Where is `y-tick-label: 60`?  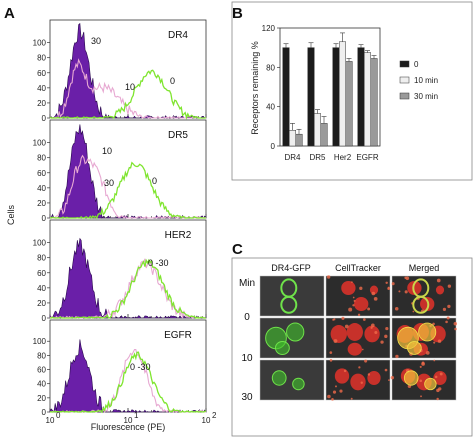 y-tick-label: 60 is located at coordinates (41, 173).